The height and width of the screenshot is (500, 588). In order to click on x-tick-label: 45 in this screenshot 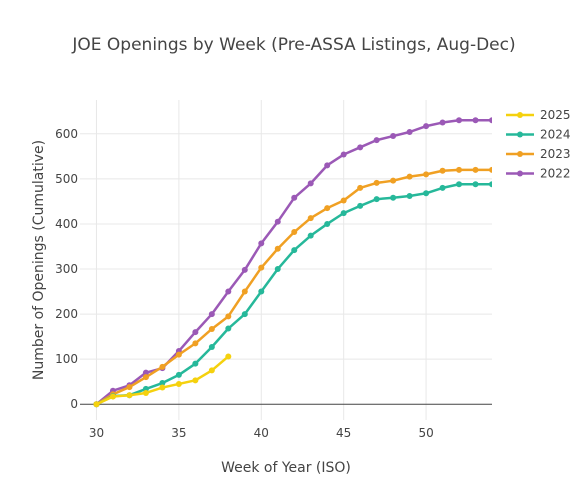, I will do `click(343, 433)`.